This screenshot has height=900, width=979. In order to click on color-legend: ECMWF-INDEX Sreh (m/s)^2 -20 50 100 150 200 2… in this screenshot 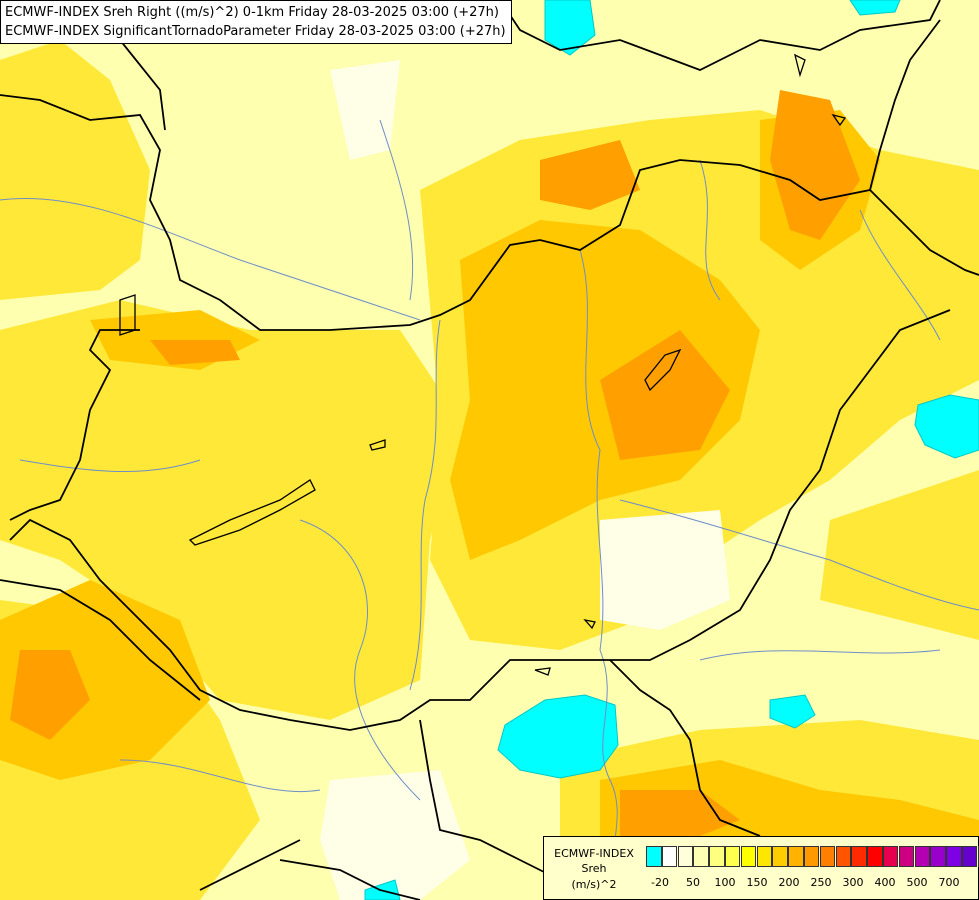, I will do `click(761, 868)`.